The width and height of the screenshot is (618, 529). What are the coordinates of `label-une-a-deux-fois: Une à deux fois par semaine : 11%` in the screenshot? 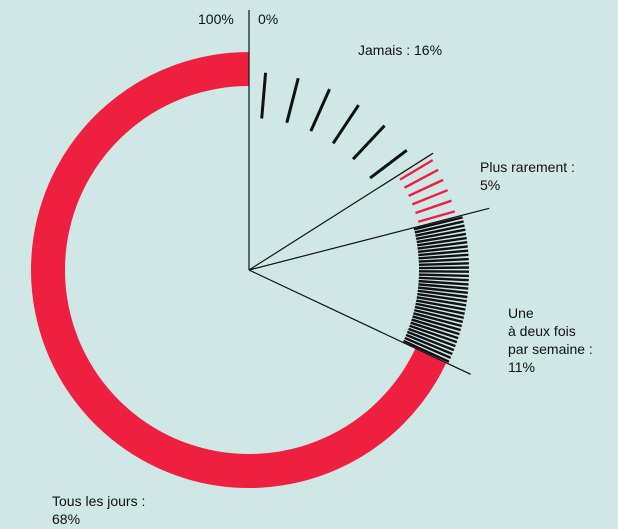 It's located at (550, 340).